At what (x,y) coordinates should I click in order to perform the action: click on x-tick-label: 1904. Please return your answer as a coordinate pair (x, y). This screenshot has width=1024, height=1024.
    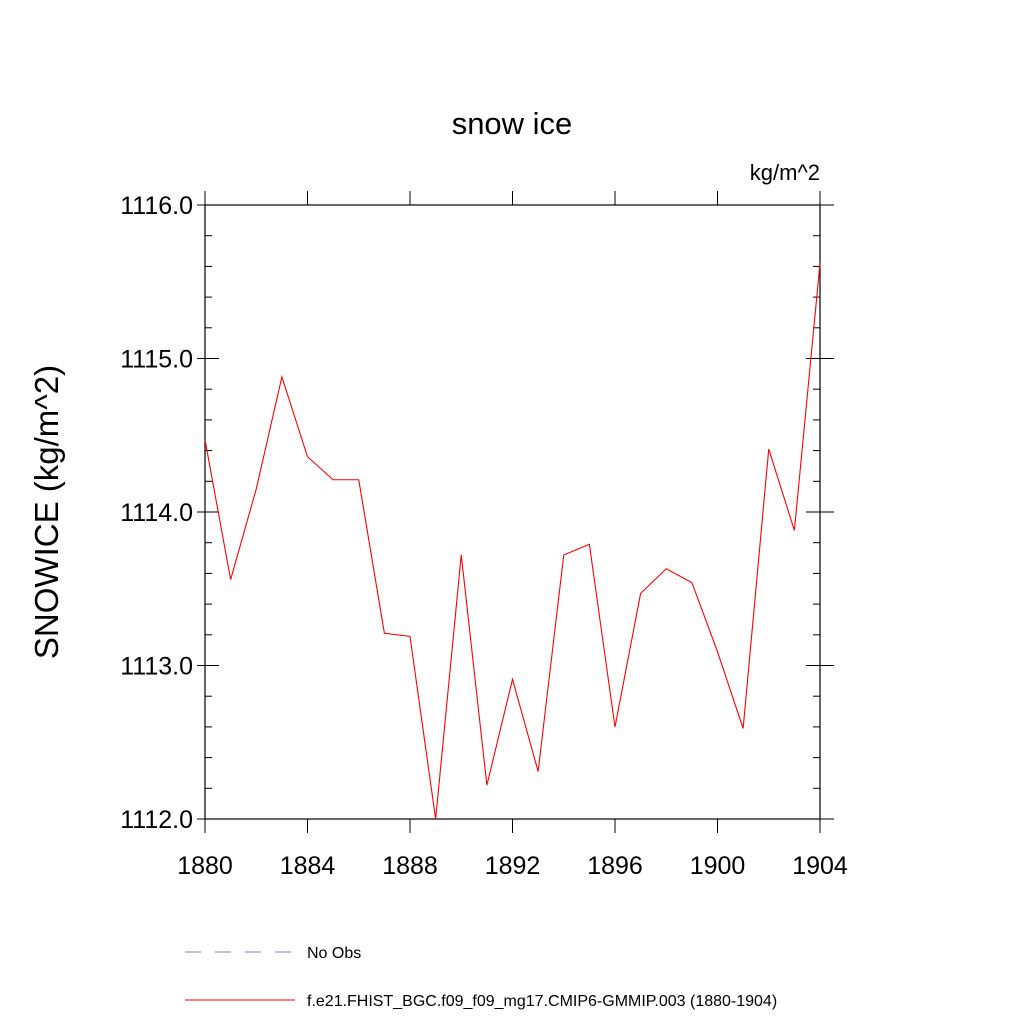
    Looking at the image, I should click on (820, 866).